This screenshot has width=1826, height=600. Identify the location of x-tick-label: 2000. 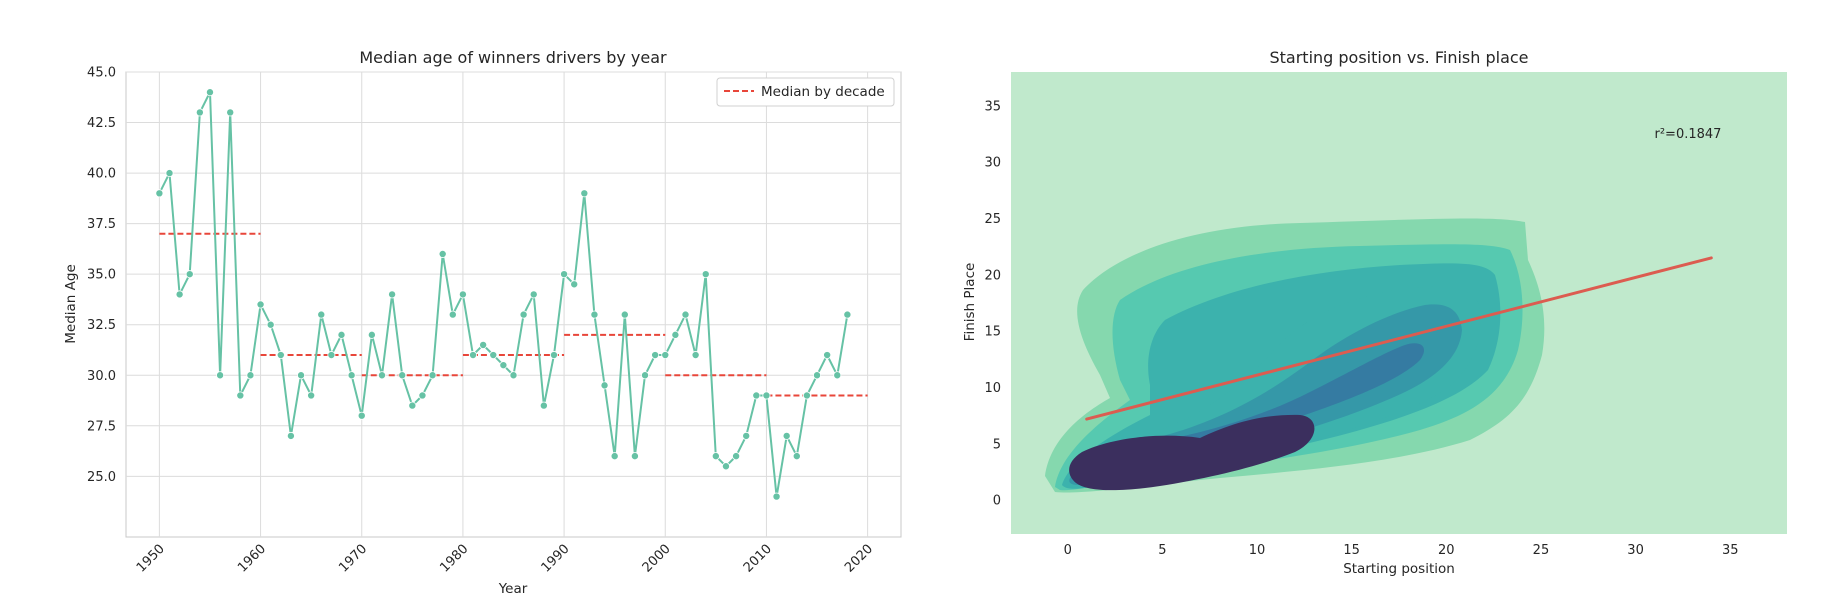
(657, 559).